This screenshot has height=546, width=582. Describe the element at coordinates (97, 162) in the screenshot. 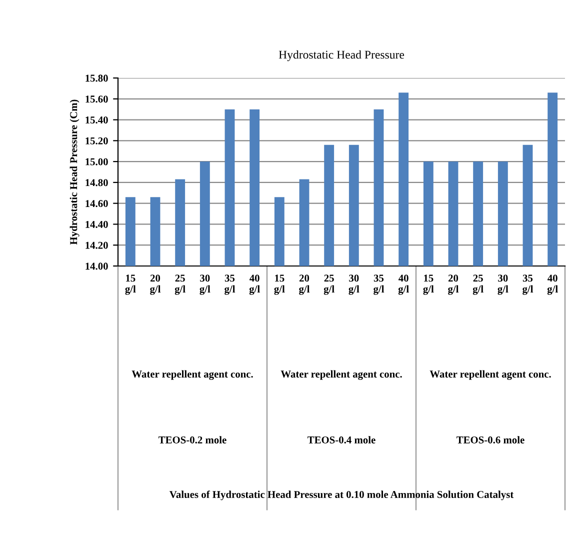

I see `y-tick-label: 15.00` at that location.